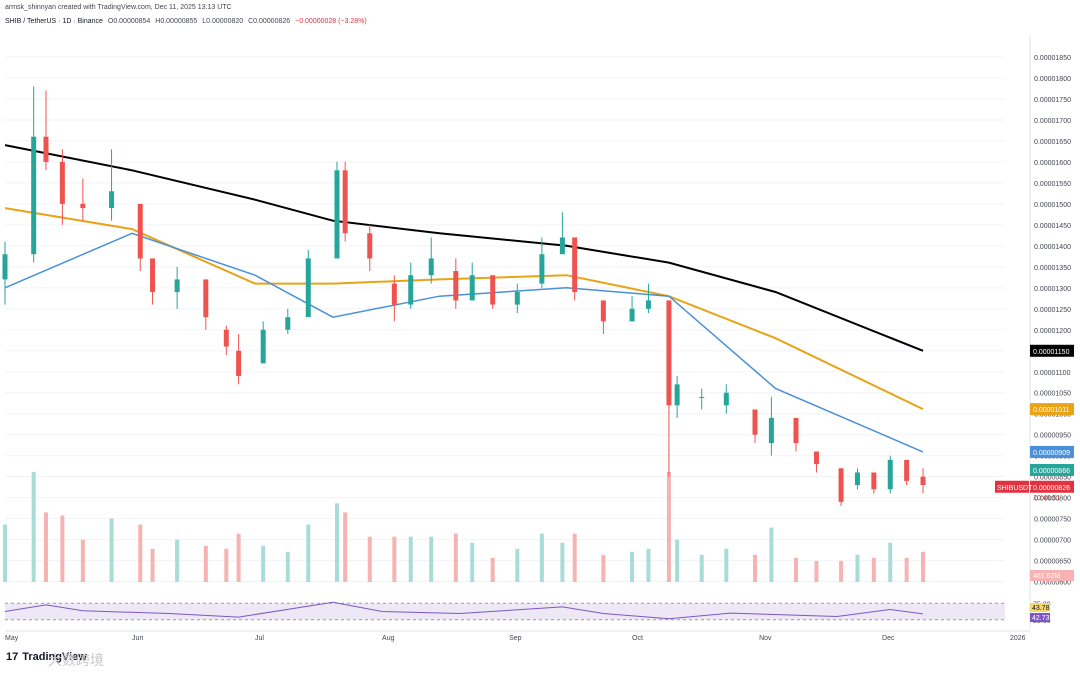  I want to click on symbol-name: SHIB / TetherUS · 1D · Binance, so click(54, 21).